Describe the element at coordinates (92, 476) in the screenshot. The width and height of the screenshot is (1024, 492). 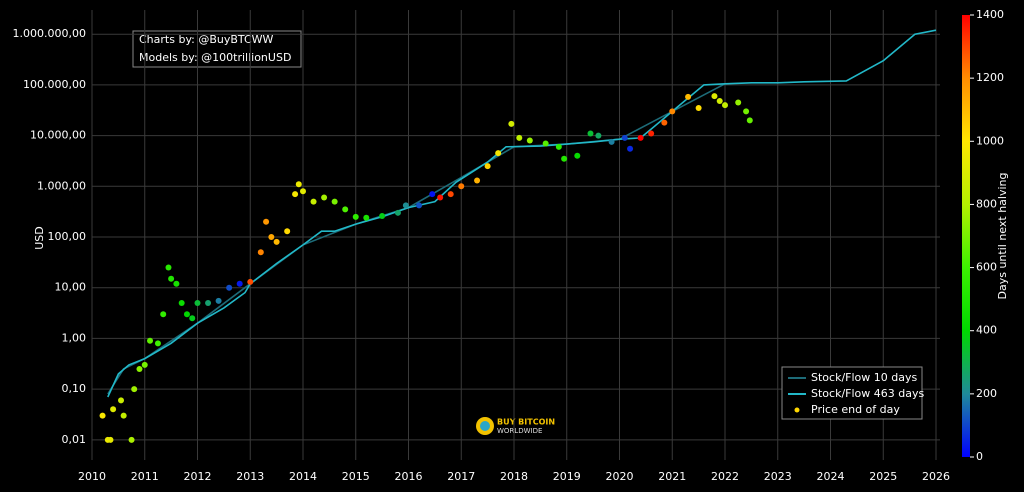
I see `x-tick-label: 2010` at that location.